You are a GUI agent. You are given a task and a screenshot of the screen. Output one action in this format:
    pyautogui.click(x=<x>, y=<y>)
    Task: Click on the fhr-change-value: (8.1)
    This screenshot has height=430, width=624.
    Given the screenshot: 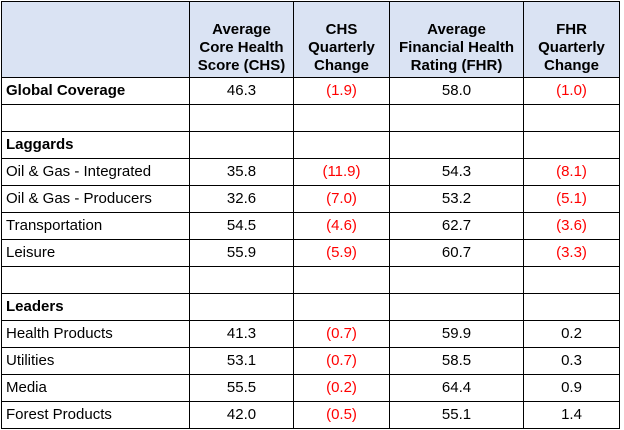 What is the action you would take?
    pyautogui.click(x=571, y=172)
    